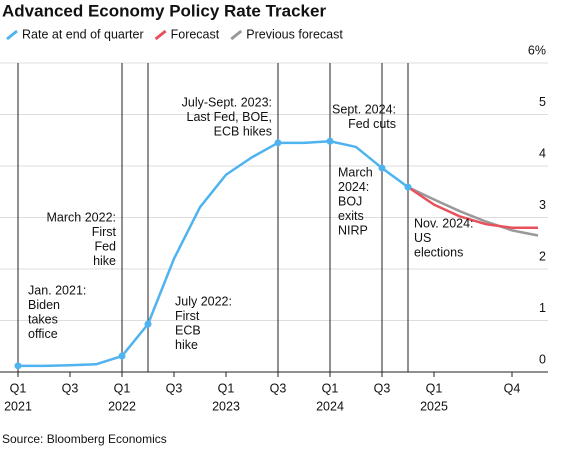  Describe the element at coordinates (294, 34) in the screenshot. I see `legend-label: Previous forecast` at that location.